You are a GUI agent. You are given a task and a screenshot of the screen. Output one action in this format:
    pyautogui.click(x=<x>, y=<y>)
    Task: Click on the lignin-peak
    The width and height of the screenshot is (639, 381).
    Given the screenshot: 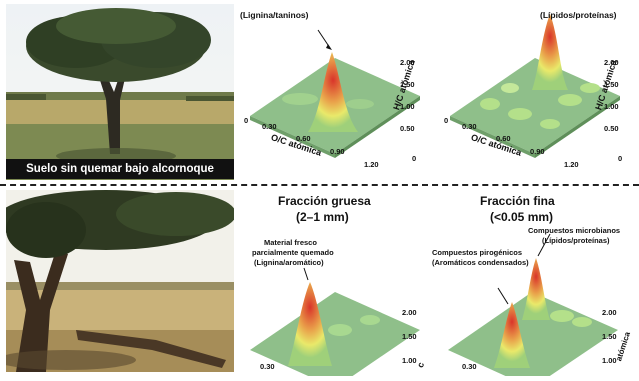 What is the action you would take?
    pyautogui.click(x=333, y=92)
    